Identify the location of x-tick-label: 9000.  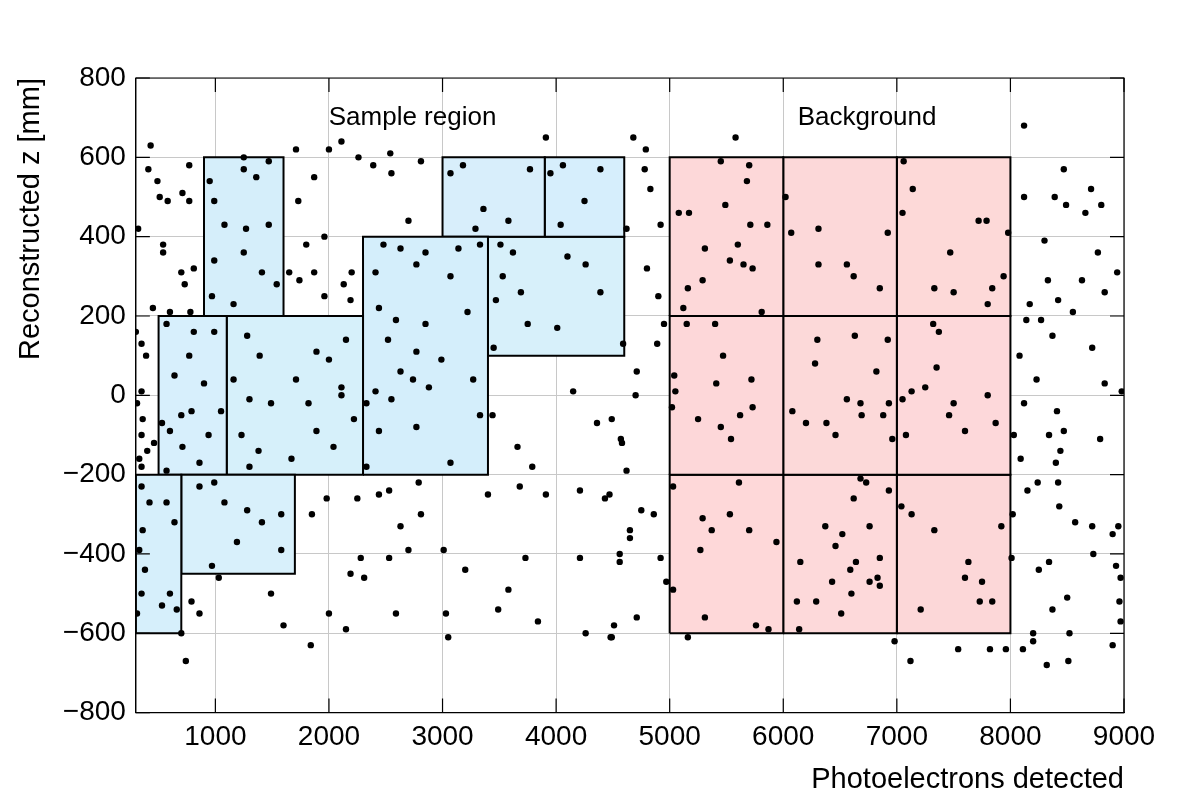
(1124, 736).